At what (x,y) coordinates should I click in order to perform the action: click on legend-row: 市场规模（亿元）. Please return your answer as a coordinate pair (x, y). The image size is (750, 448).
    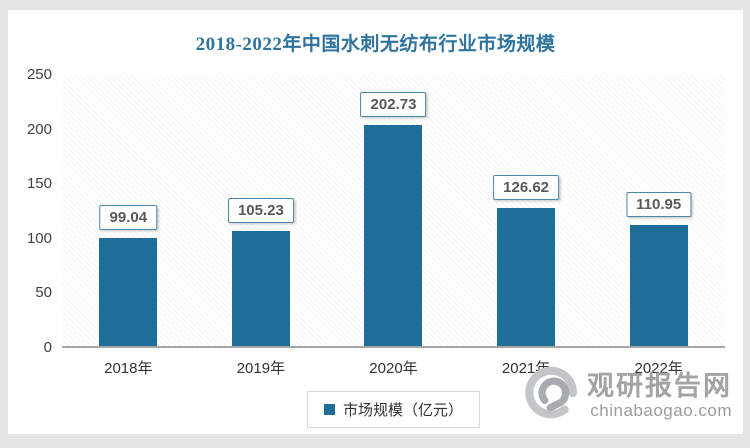
    Looking at the image, I should click on (393, 409).